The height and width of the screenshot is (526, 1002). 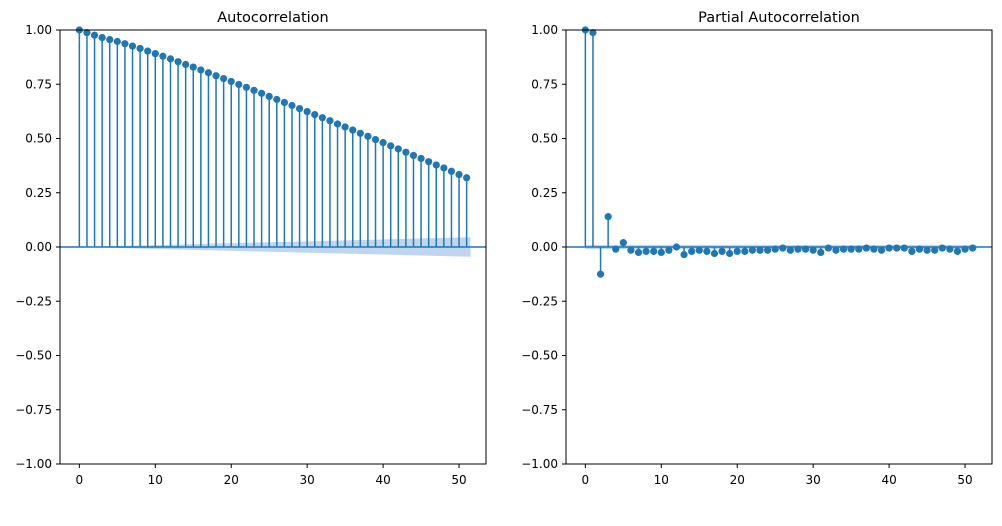 What do you see at coordinates (544, 30) in the screenshot?
I see `pacf-y-tick-label: 1.00` at bounding box center [544, 30].